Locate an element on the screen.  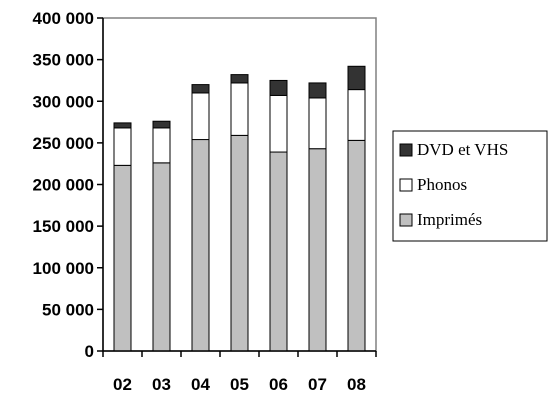
y-tick-label: 250 000 is located at coordinates (63, 143).